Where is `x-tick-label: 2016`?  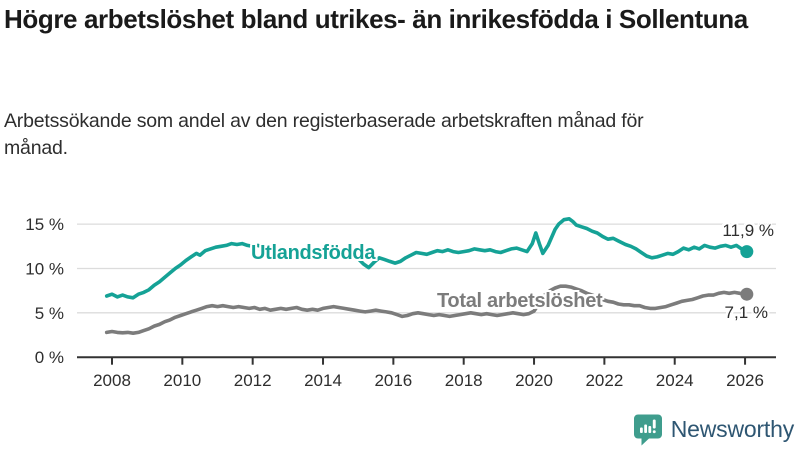 x-tick-label: 2016 is located at coordinates (393, 380).